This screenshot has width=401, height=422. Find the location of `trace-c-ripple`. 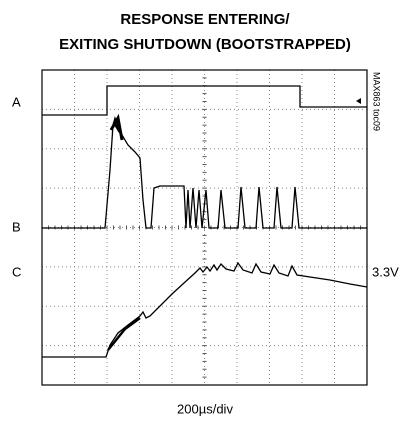

trace-c-ripple is located at coordinates (124, 333).